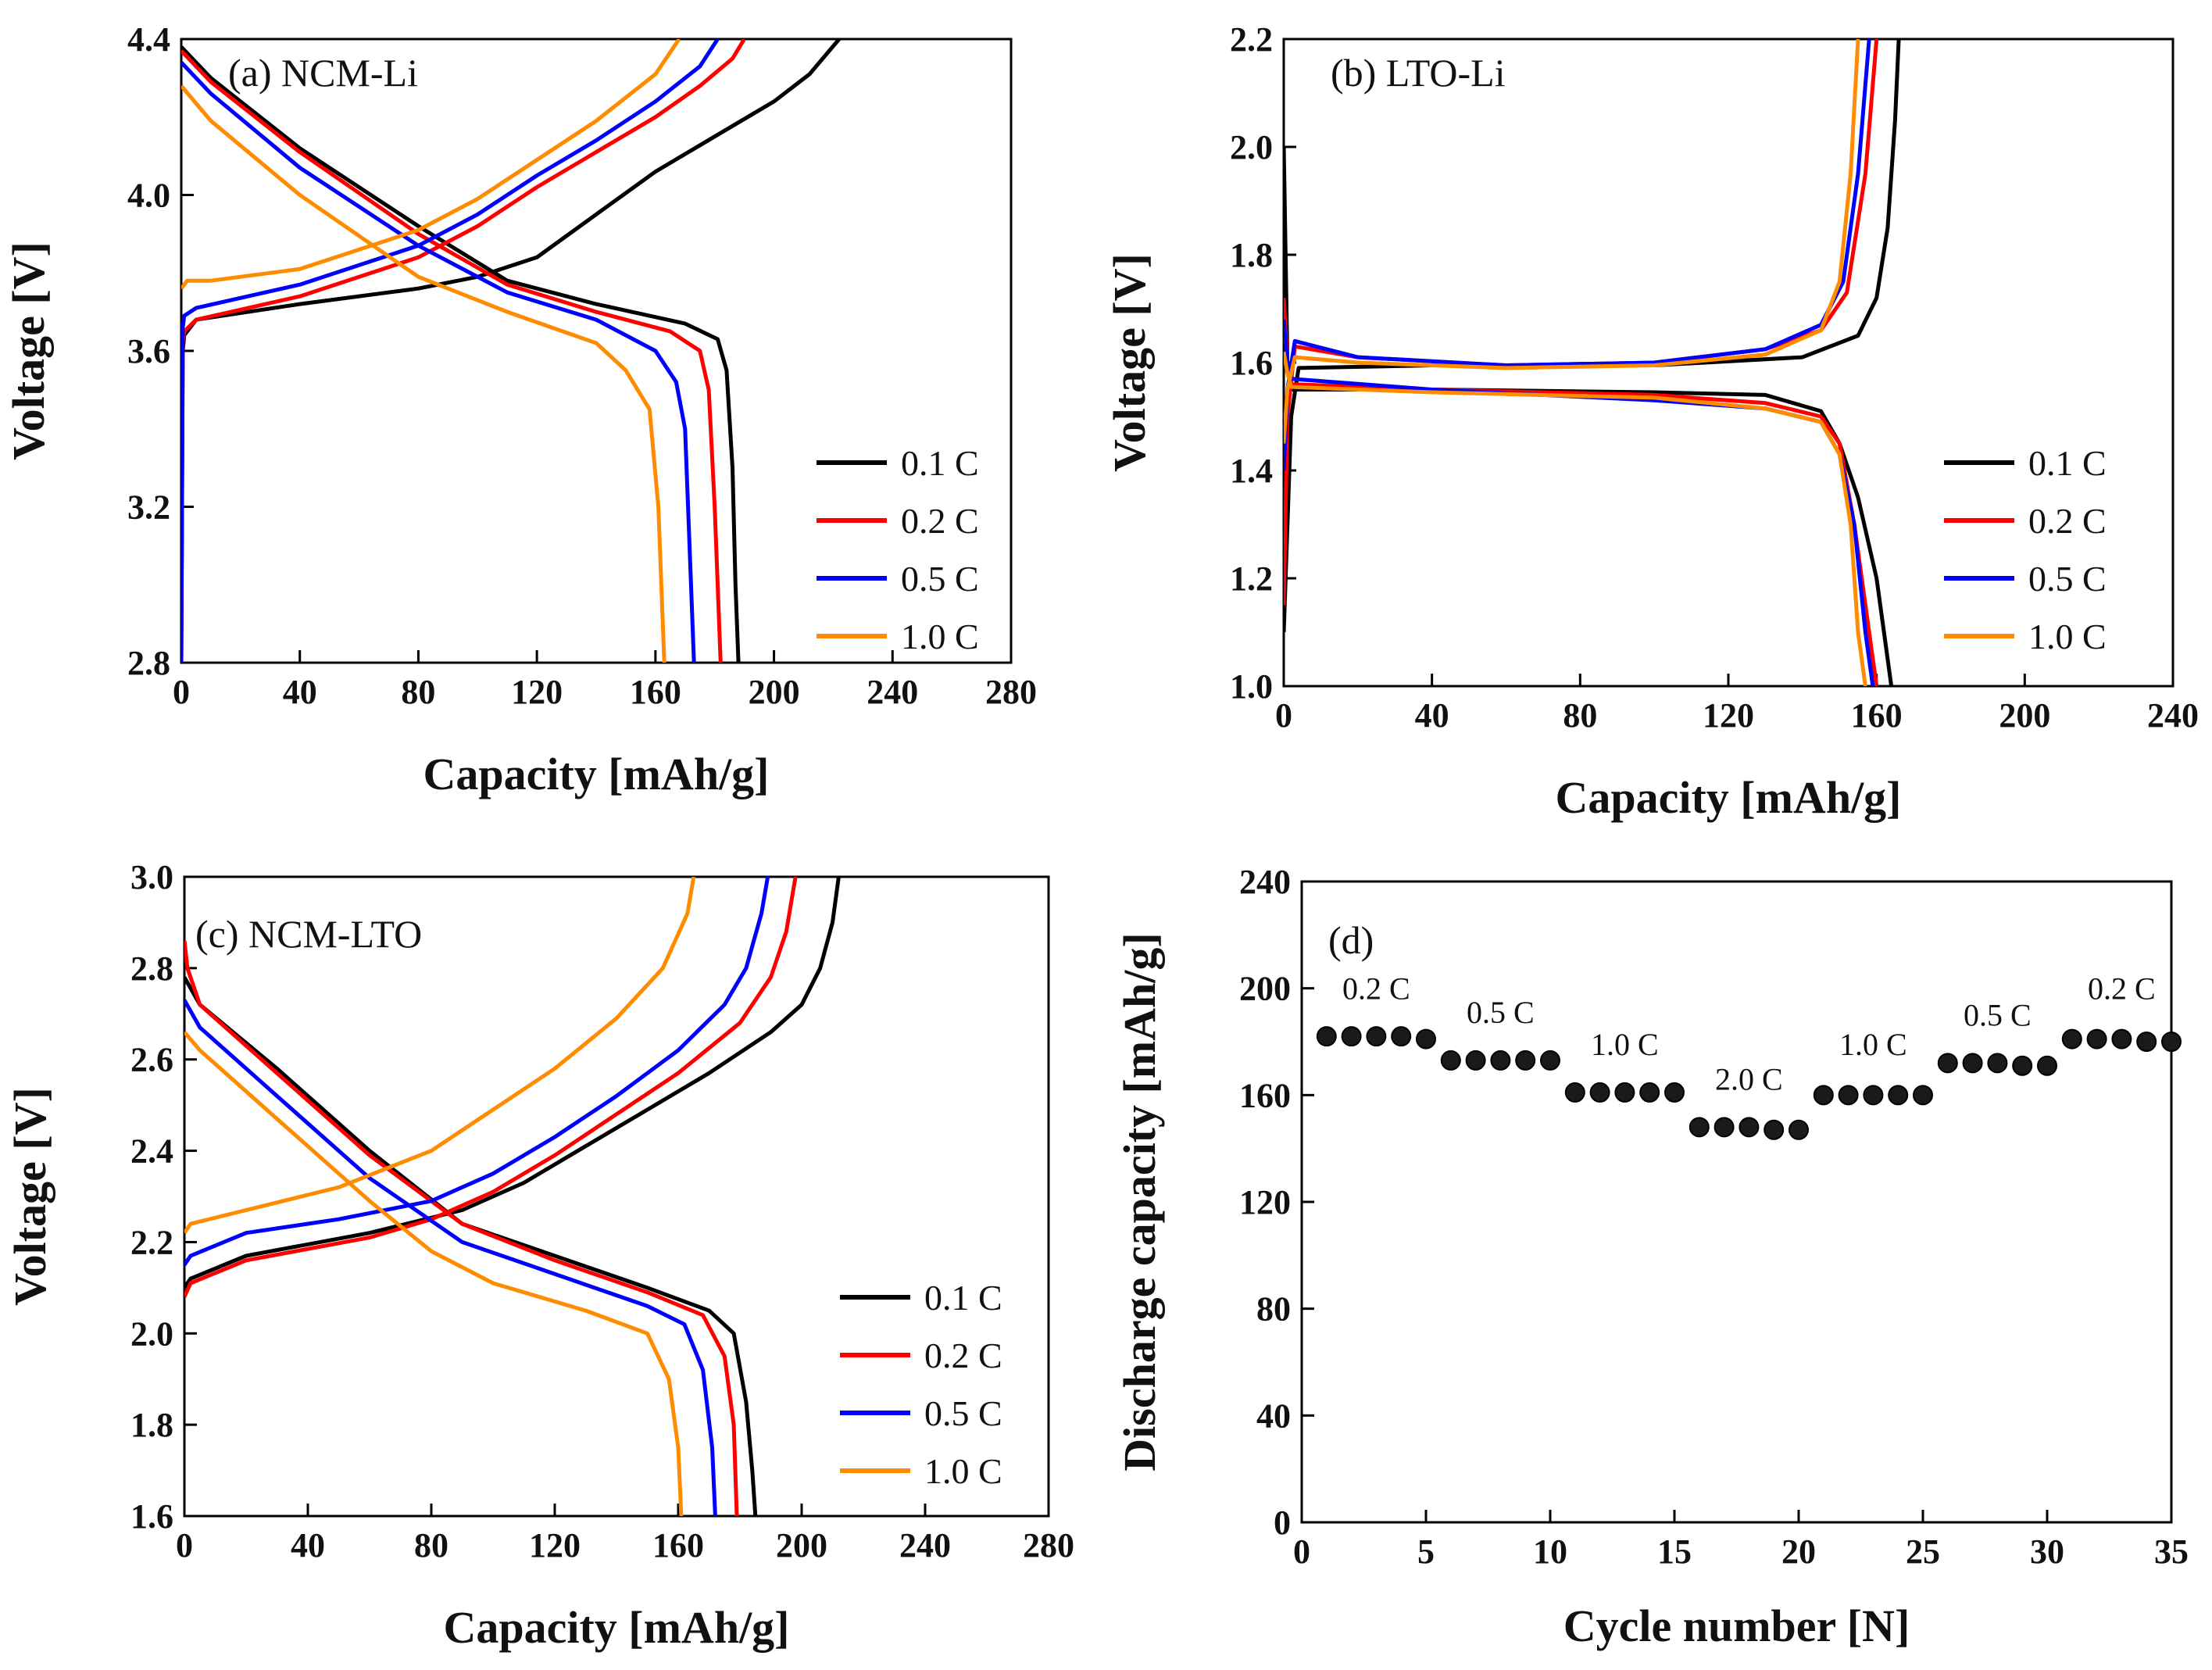 This screenshot has width=2212, height=1670. Describe the element at coordinates (1251, 686) in the screenshot. I see `y-tick-label: 1.0` at that location.